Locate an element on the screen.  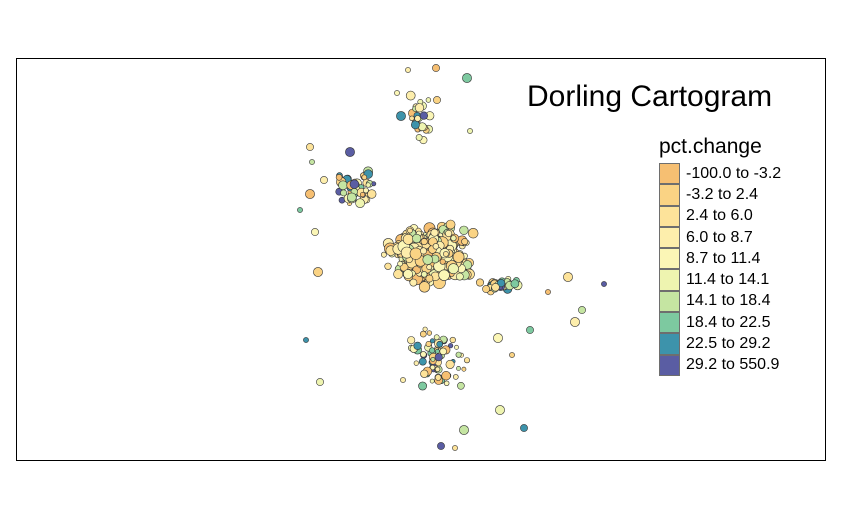
legend-item: 2.4 to 6.0 is located at coordinates (720, 216).